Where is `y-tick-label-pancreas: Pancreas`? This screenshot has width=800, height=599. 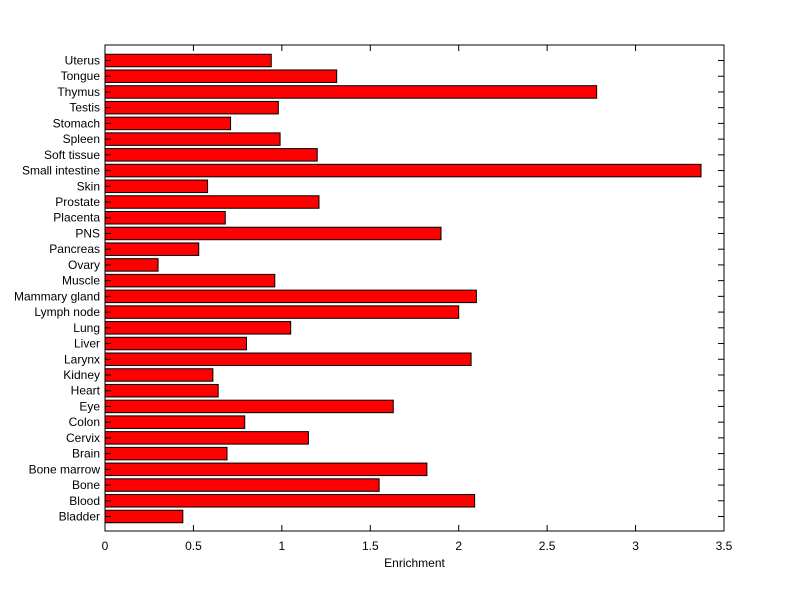
y-tick-label-pancreas: Pancreas is located at coordinates (74, 249).